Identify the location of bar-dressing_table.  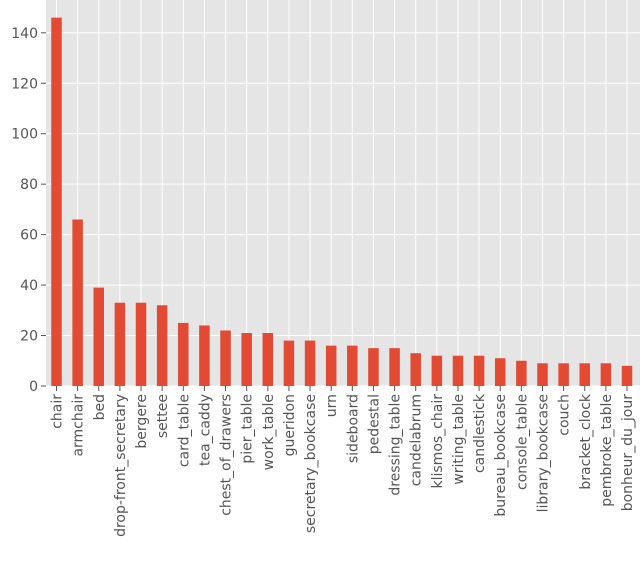
(394, 367).